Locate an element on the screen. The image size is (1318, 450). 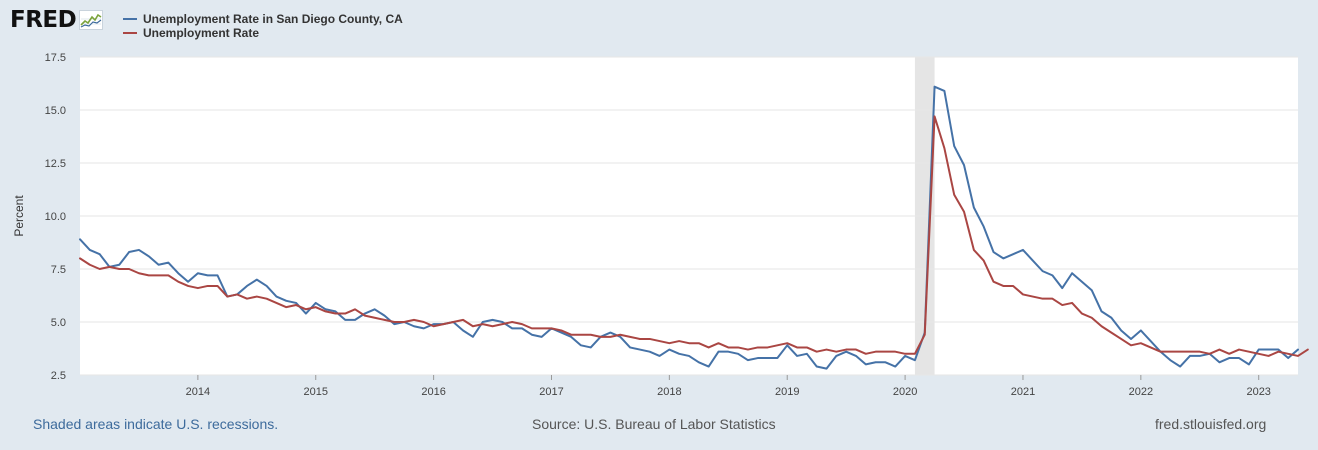
y-tick-label: 15.0 is located at coordinates (55, 111).